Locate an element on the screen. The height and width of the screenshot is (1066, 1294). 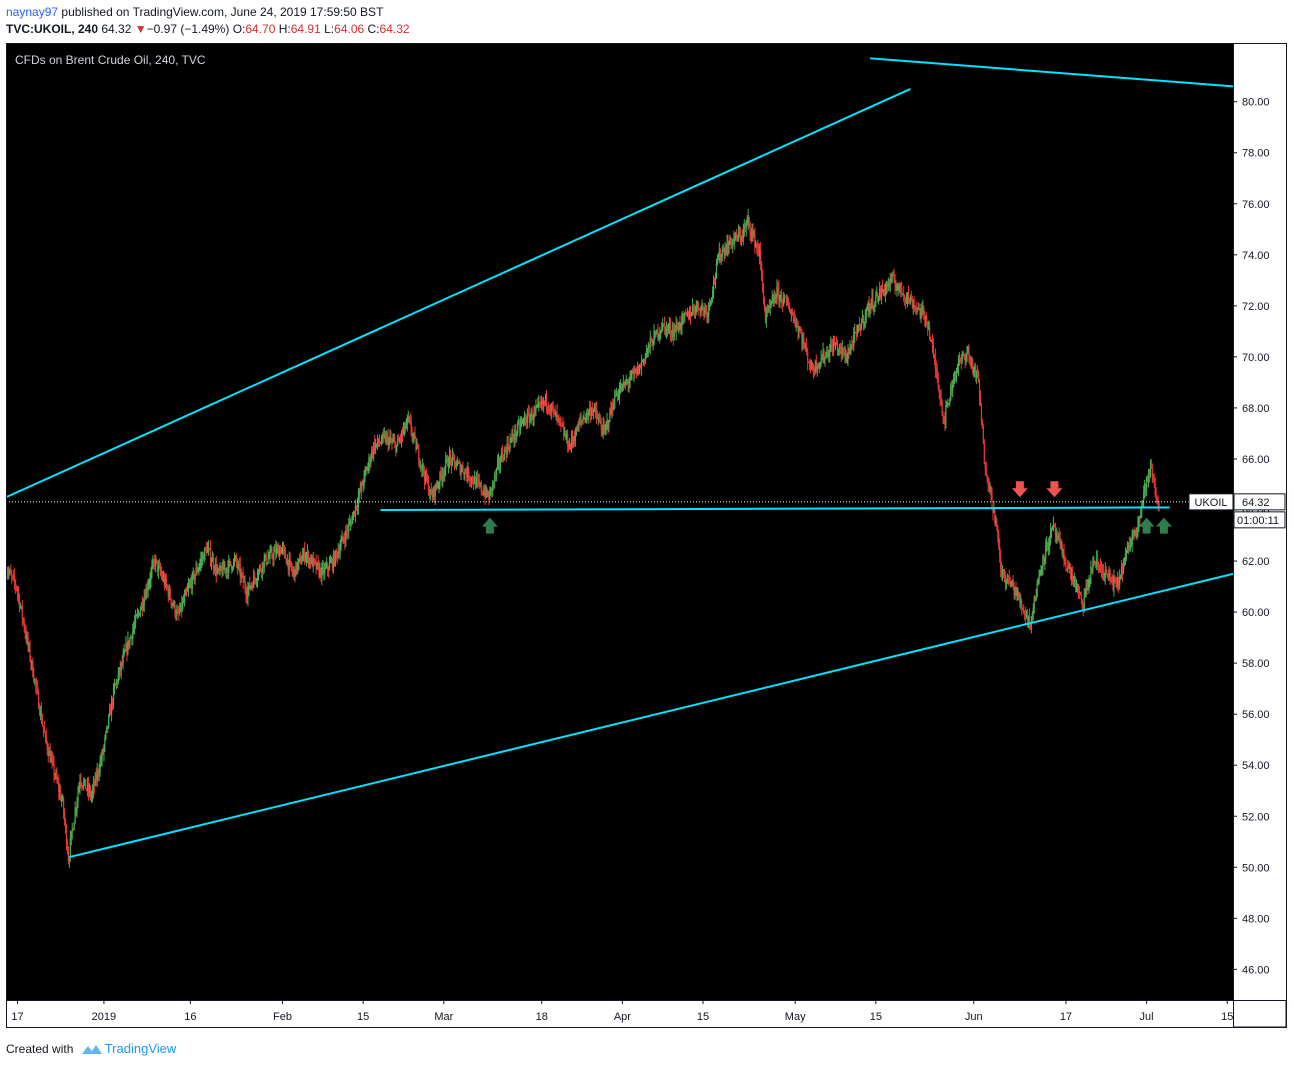
y-tick-label: 48.00 is located at coordinates (1256, 919).